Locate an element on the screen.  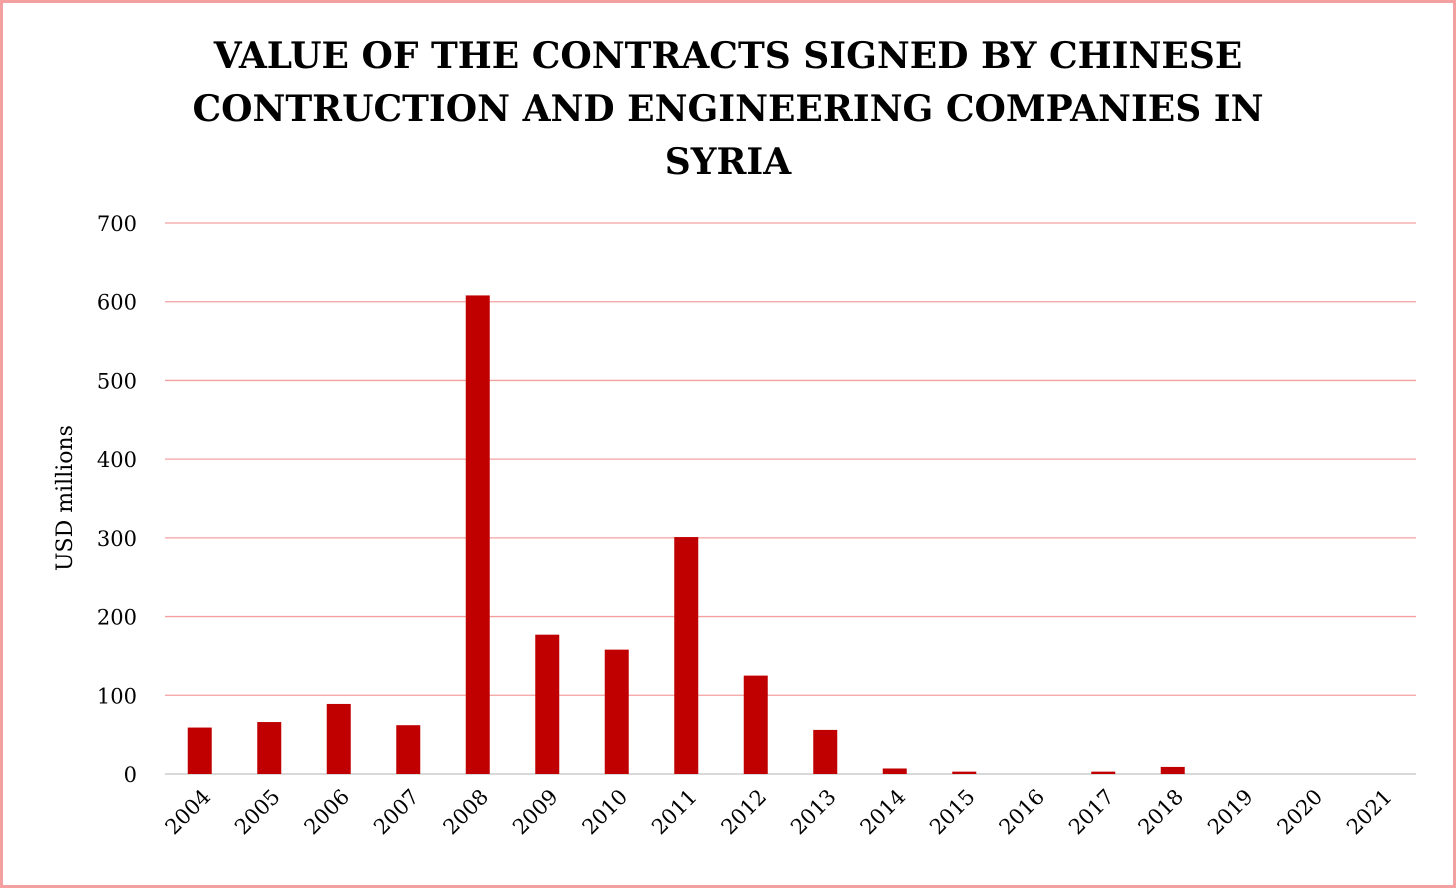
x-tick-label-2011: 2011 is located at coordinates (674, 812).